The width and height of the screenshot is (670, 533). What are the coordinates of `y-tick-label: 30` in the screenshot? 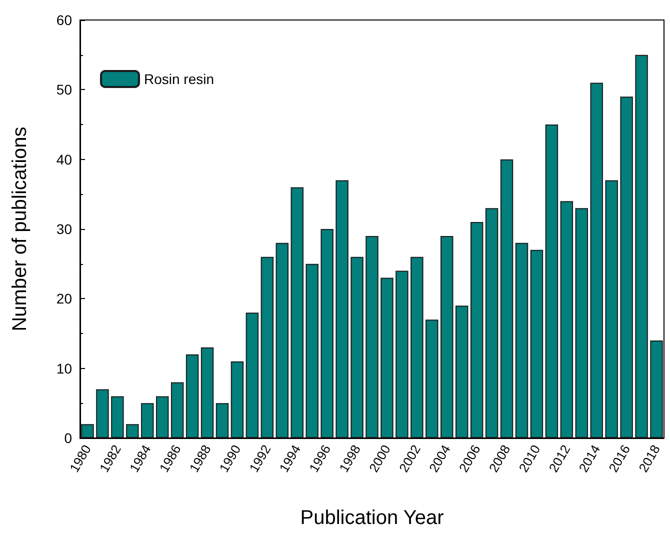 It's located at (64, 229).